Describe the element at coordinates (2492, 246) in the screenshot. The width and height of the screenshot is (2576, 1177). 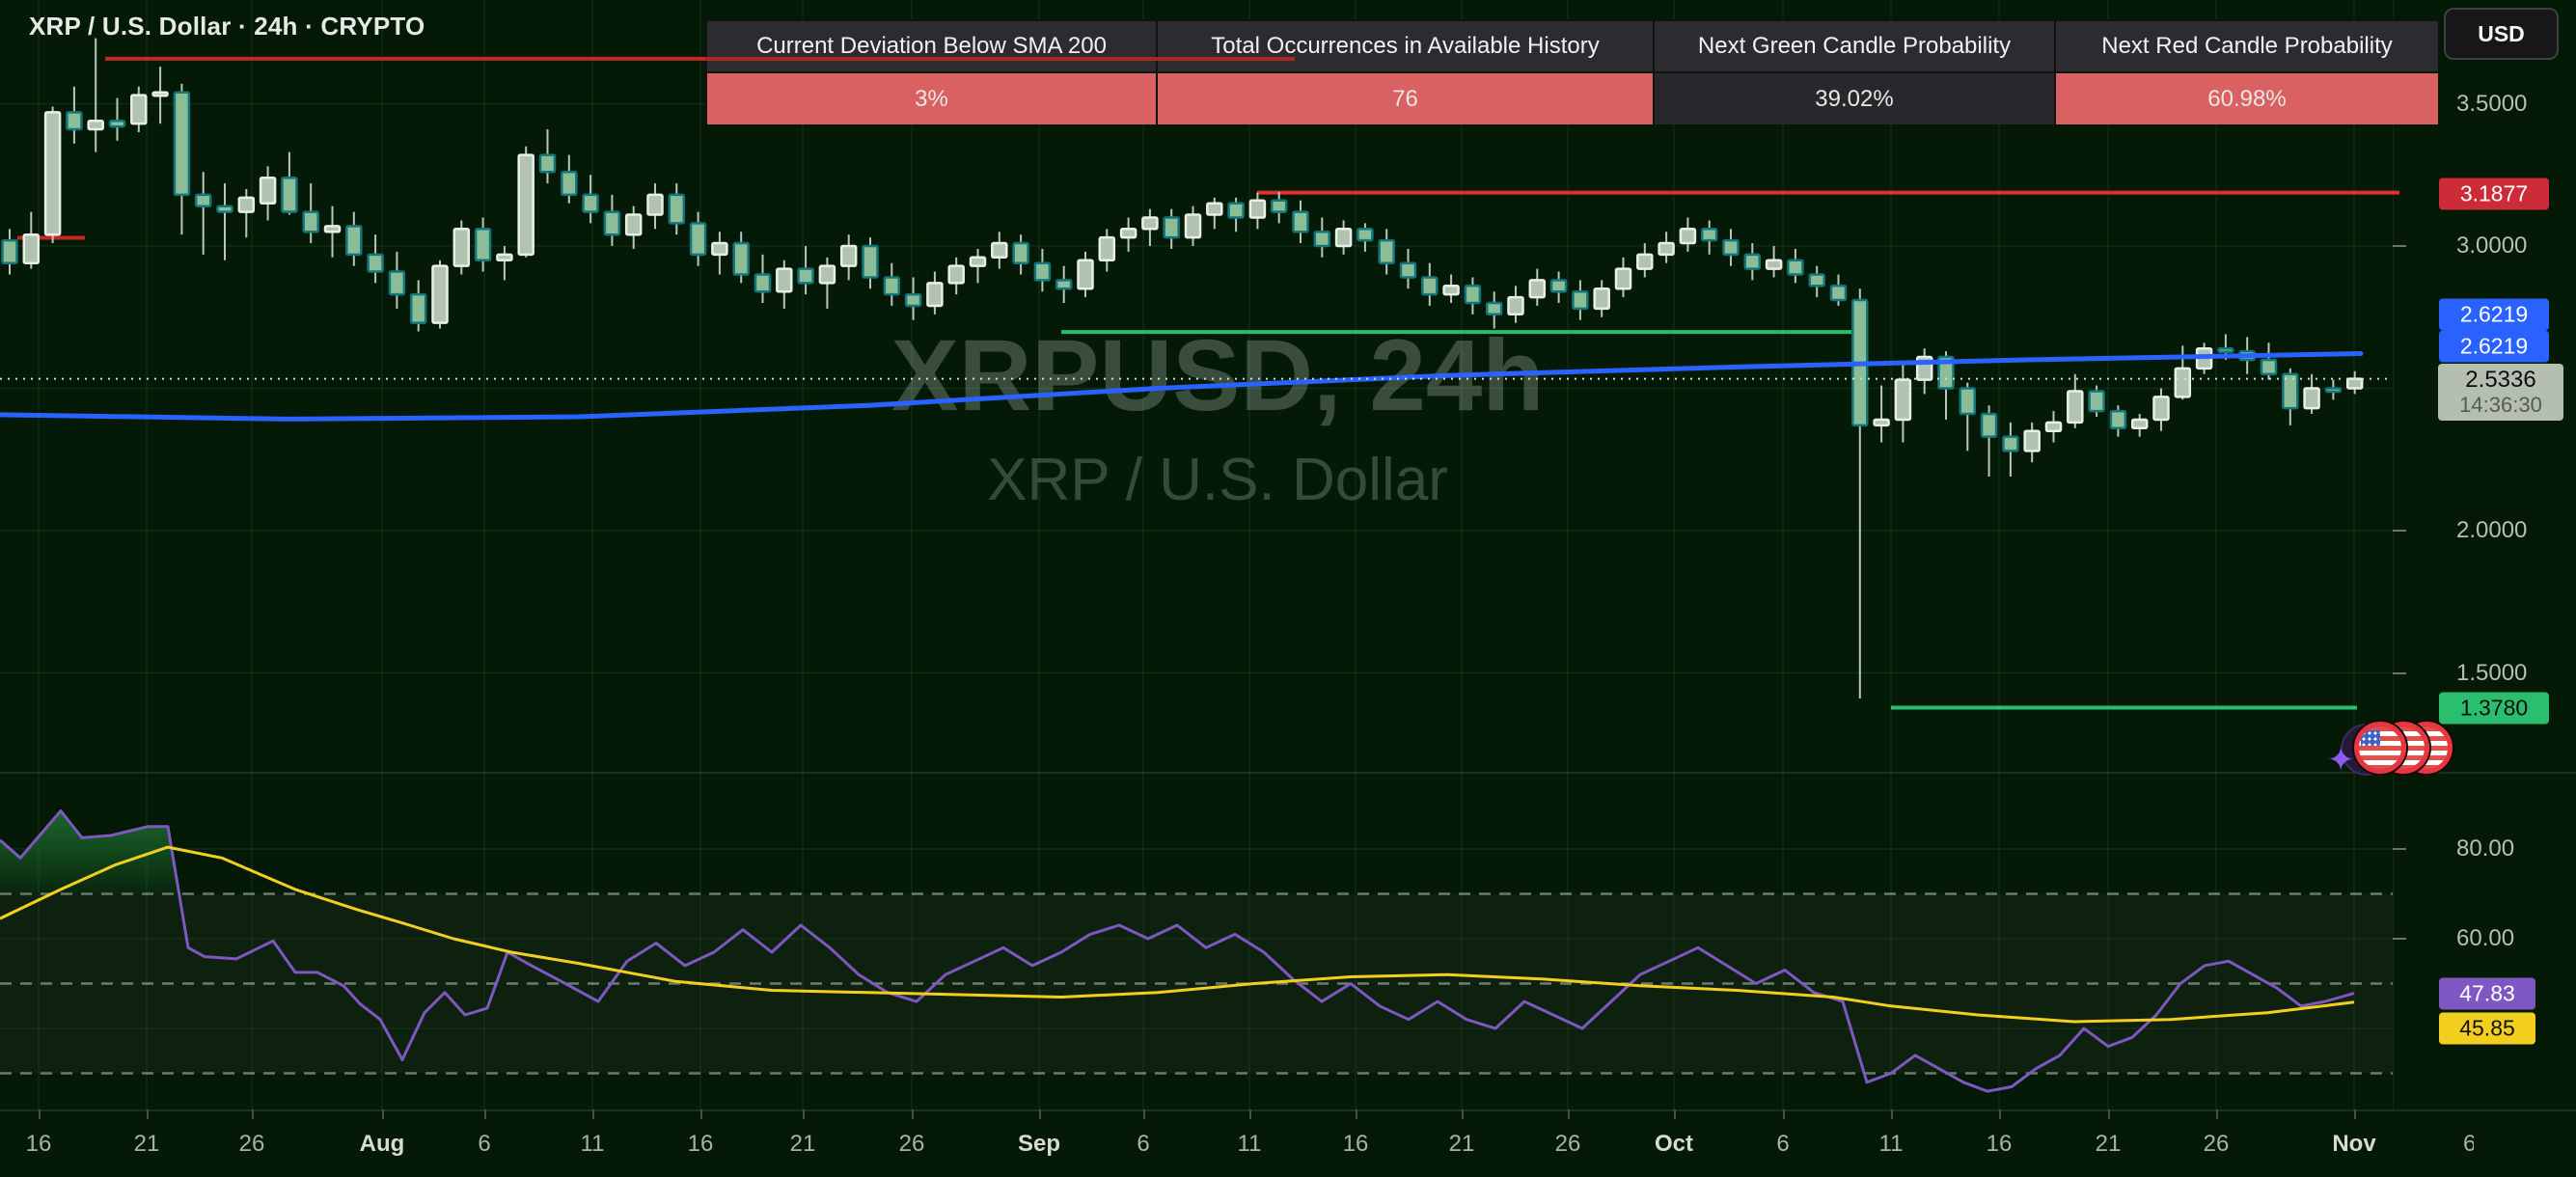
I see `price-axis-label: 3.0000` at that location.